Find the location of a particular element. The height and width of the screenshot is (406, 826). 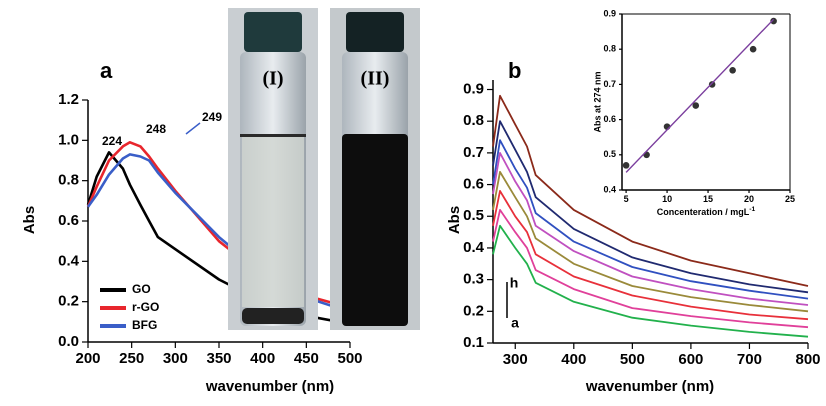

y-tick-label: 1.0 is located at coordinates (68, 139).